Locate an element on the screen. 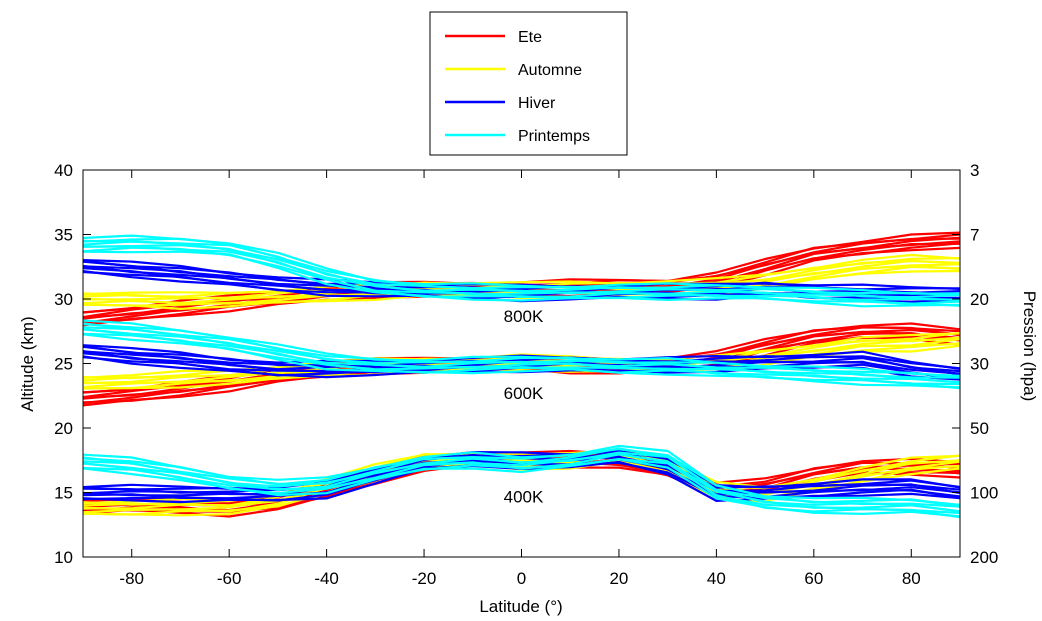  y-tick-label: 25 is located at coordinates (63, 364).